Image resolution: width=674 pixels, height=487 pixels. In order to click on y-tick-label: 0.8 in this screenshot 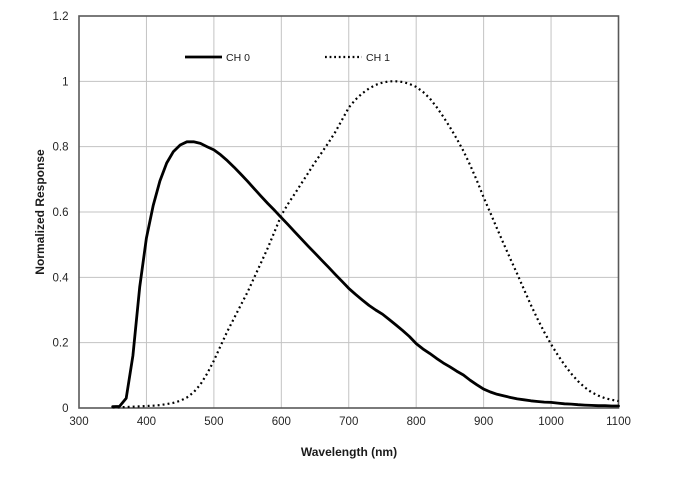, I will do `click(61, 148)`.